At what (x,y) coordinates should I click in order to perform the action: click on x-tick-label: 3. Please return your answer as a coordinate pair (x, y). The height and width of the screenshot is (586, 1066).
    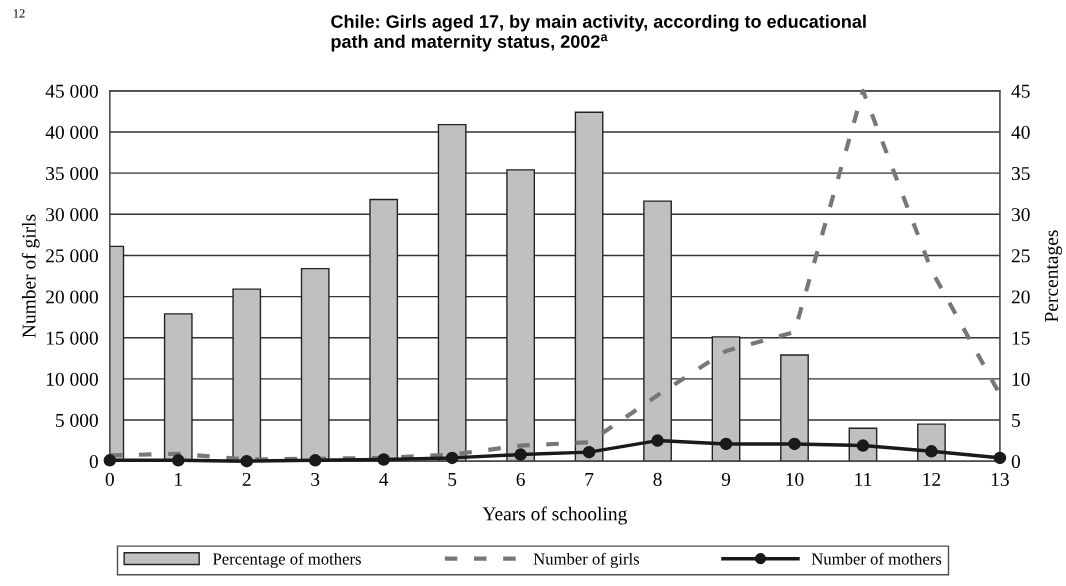
    Looking at the image, I should click on (315, 479).